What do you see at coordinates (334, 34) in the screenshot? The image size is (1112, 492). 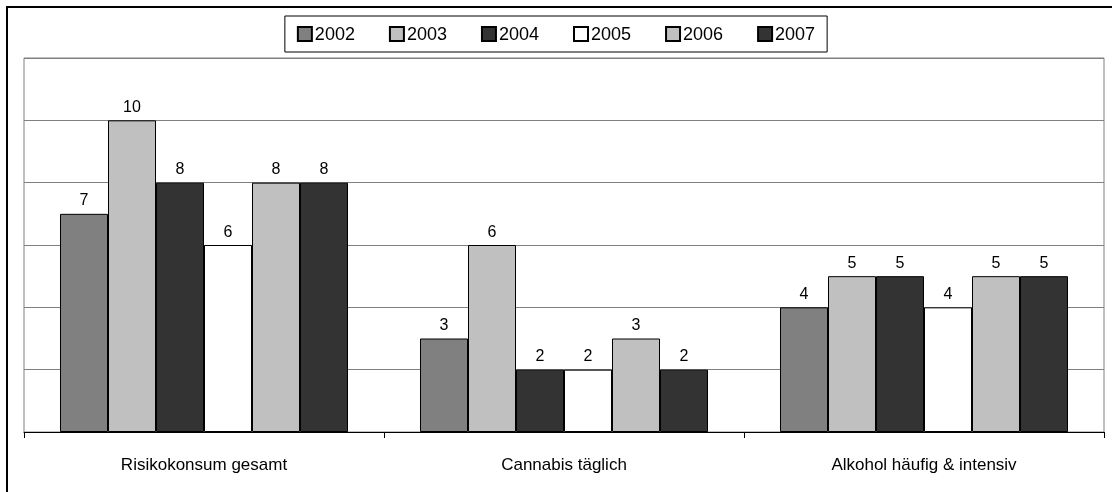 I see `legend-label: 2002` at bounding box center [334, 34].